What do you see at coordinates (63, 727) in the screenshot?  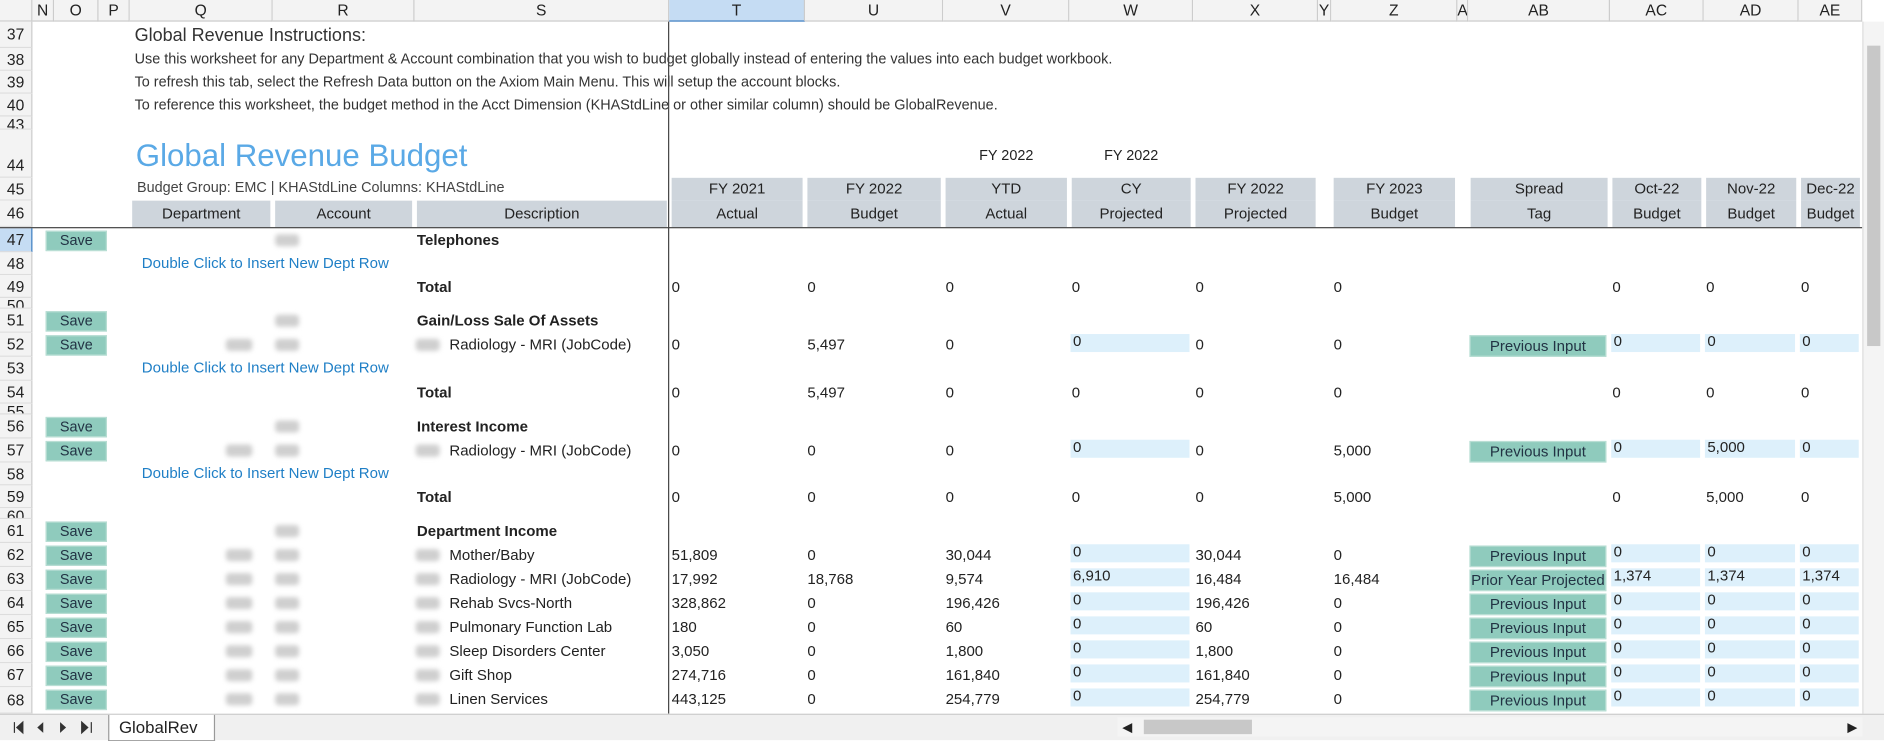 I see `next-tab` at bounding box center [63, 727].